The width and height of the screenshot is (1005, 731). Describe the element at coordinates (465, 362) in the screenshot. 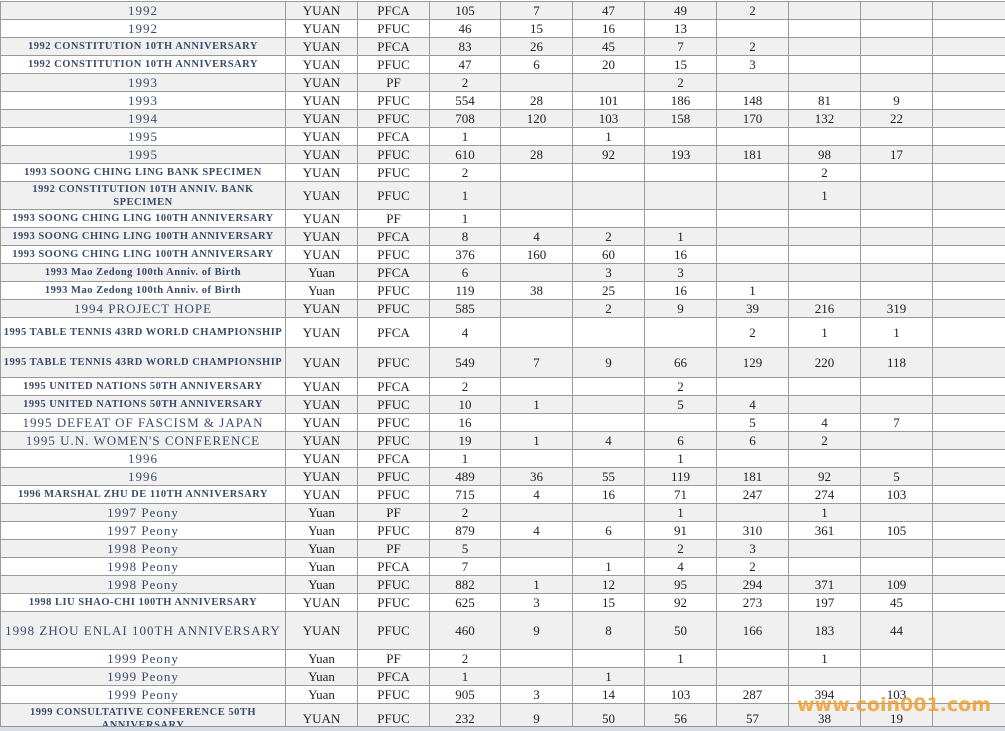

I see `cell: 549` at that location.